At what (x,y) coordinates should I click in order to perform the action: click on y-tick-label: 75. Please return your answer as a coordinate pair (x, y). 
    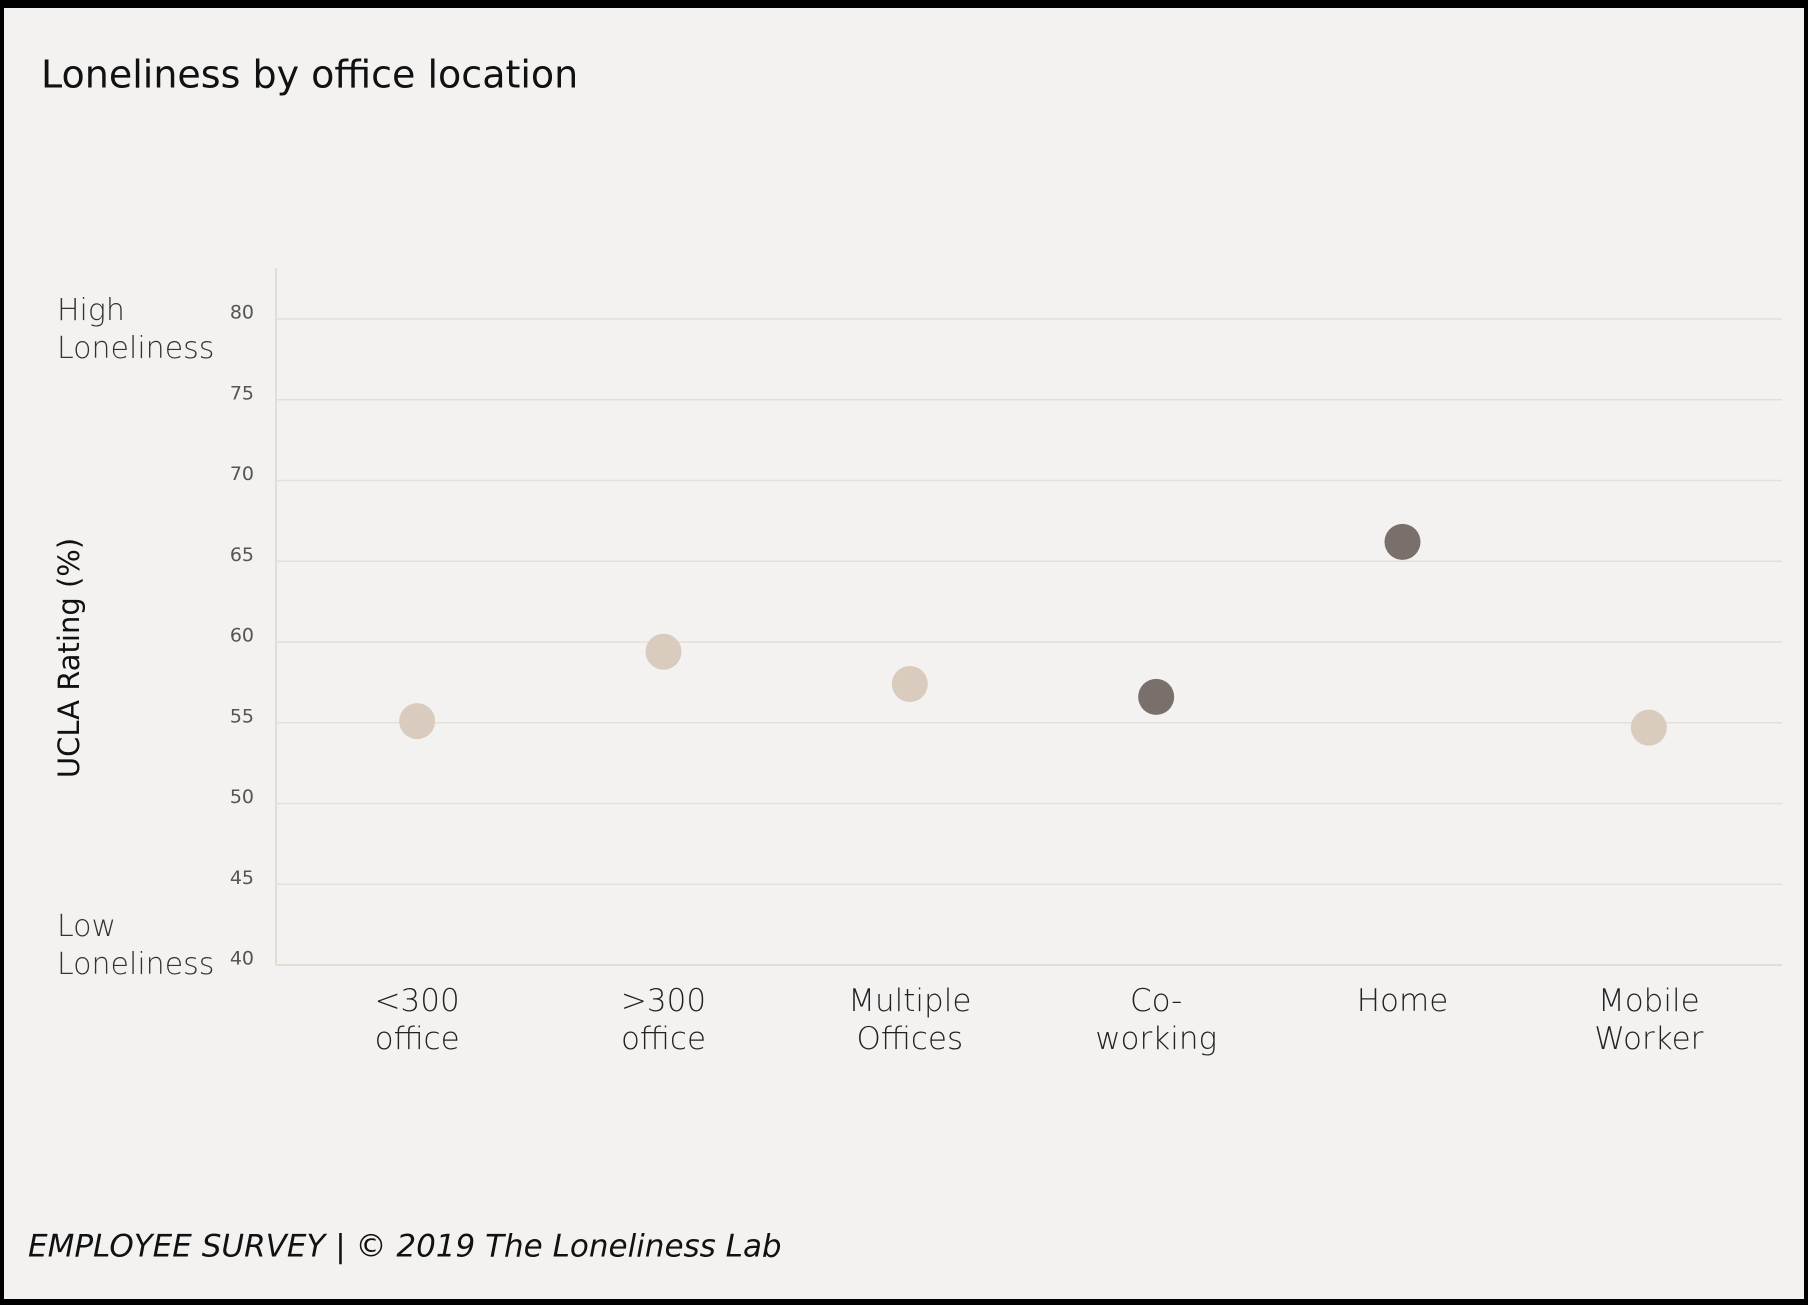
    Looking at the image, I should click on (242, 393).